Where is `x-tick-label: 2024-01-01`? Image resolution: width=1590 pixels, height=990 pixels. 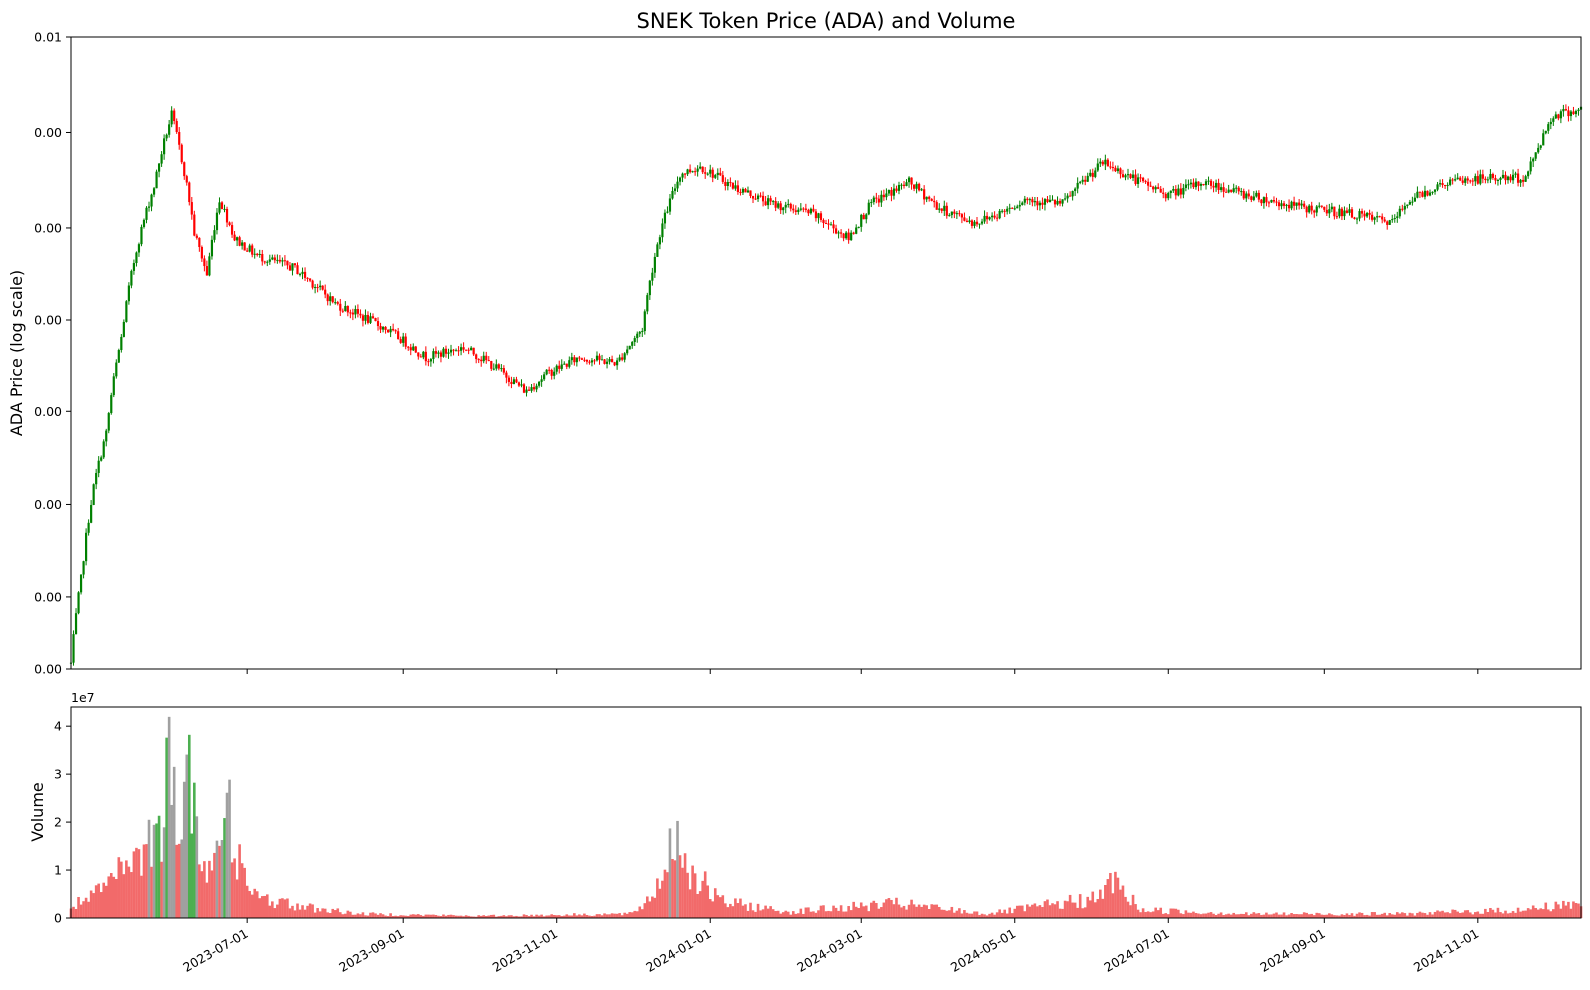
x-tick-label: 2024-01-01 is located at coordinates (678, 950).